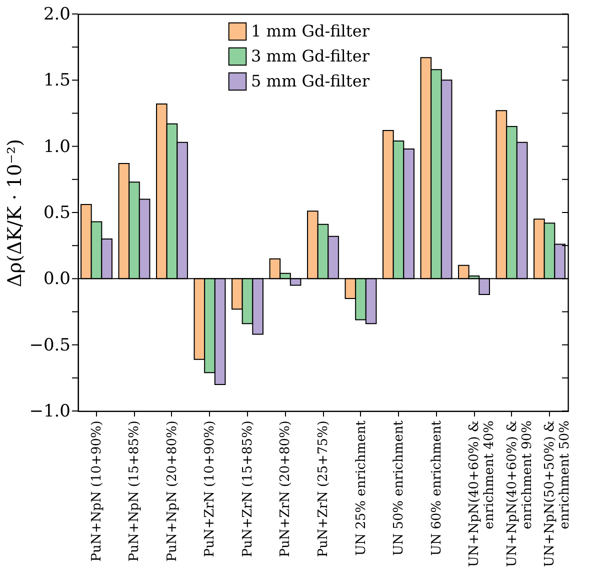  What do you see at coordinates (436, 488) in the screenshot?
I see `x-tick-label: UN 60% enrichment` at bounding box center [436, 488].